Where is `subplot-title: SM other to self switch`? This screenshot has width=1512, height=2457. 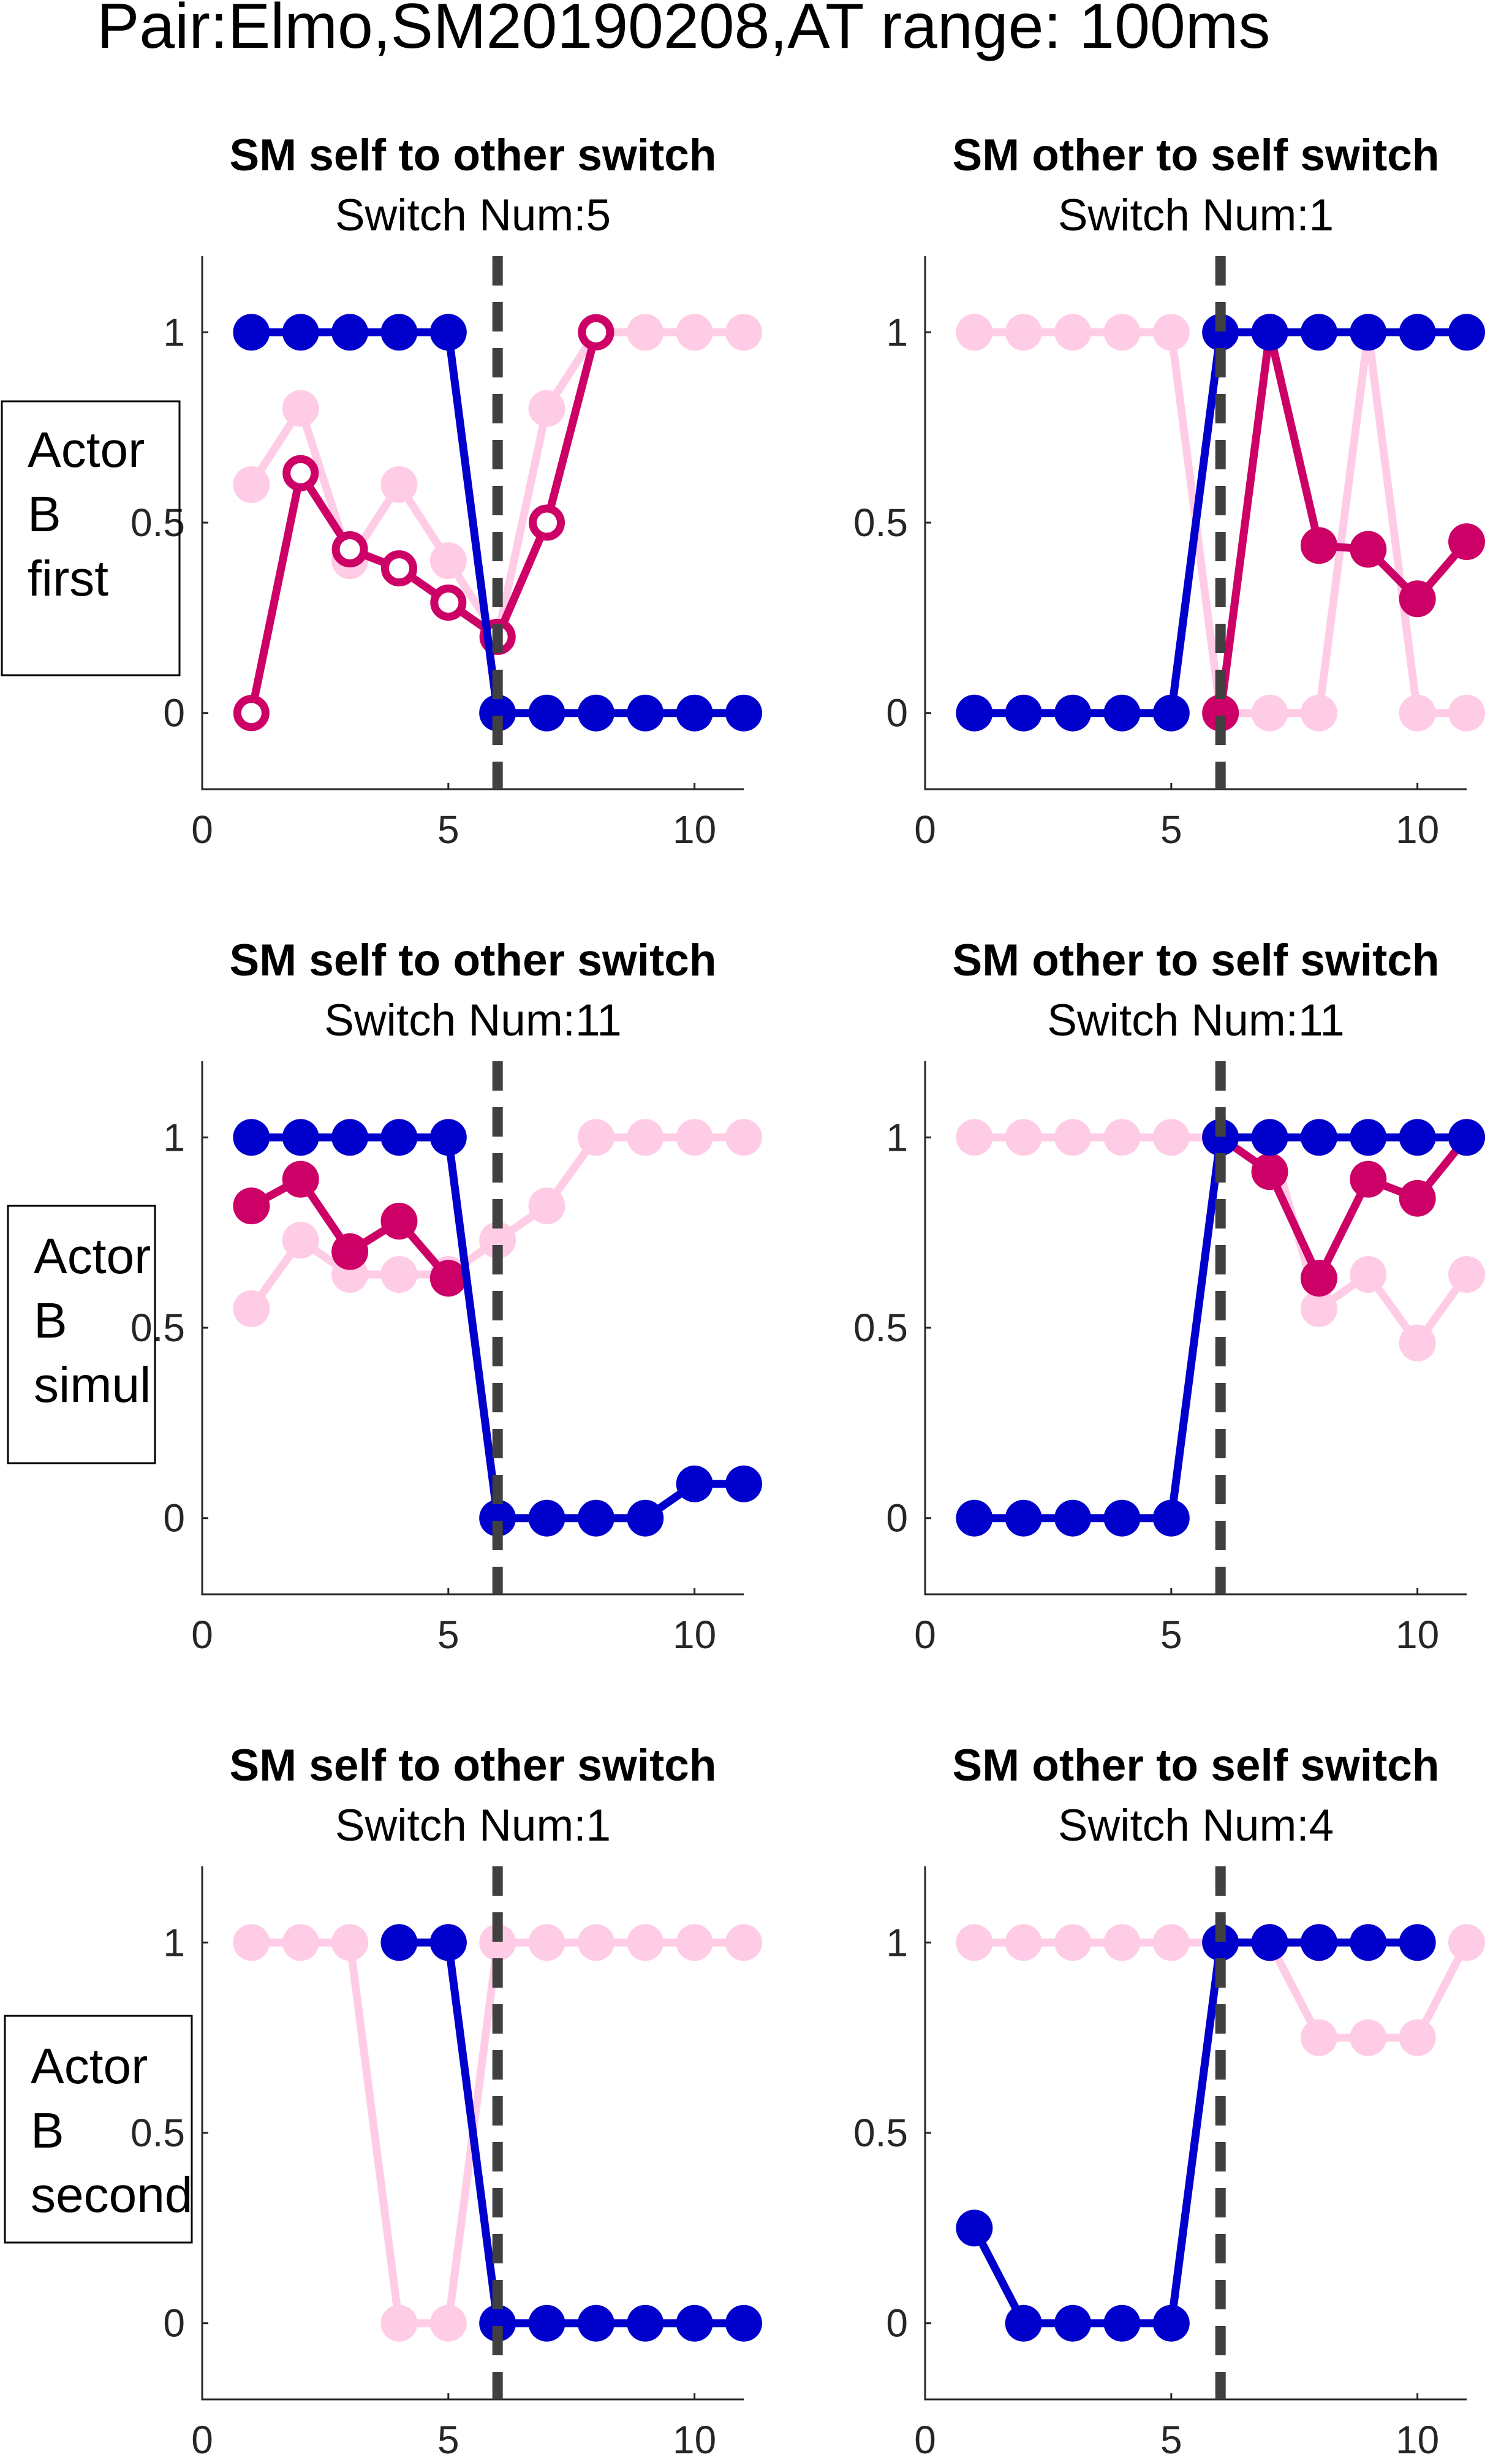
subplot-title: SM other to self switch is located at coordinates (1196, 155).